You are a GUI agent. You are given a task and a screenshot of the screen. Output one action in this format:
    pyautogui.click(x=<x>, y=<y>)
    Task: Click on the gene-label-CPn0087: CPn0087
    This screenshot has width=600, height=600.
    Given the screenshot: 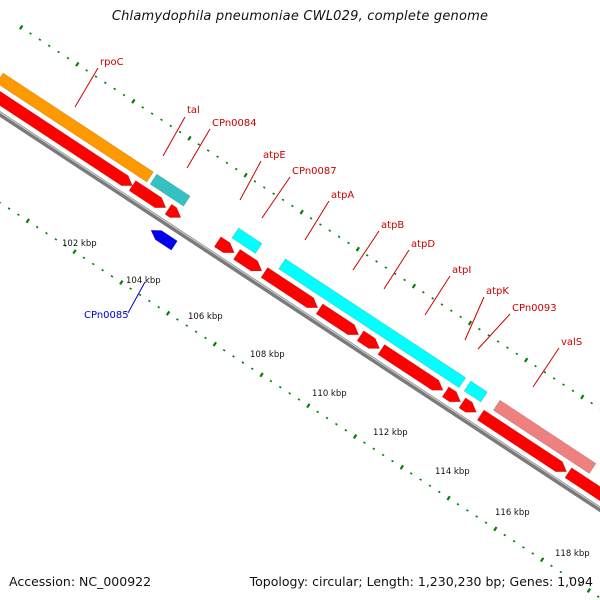 What is the action you would take?
    pyautogui.click(x=314, y=171)
    